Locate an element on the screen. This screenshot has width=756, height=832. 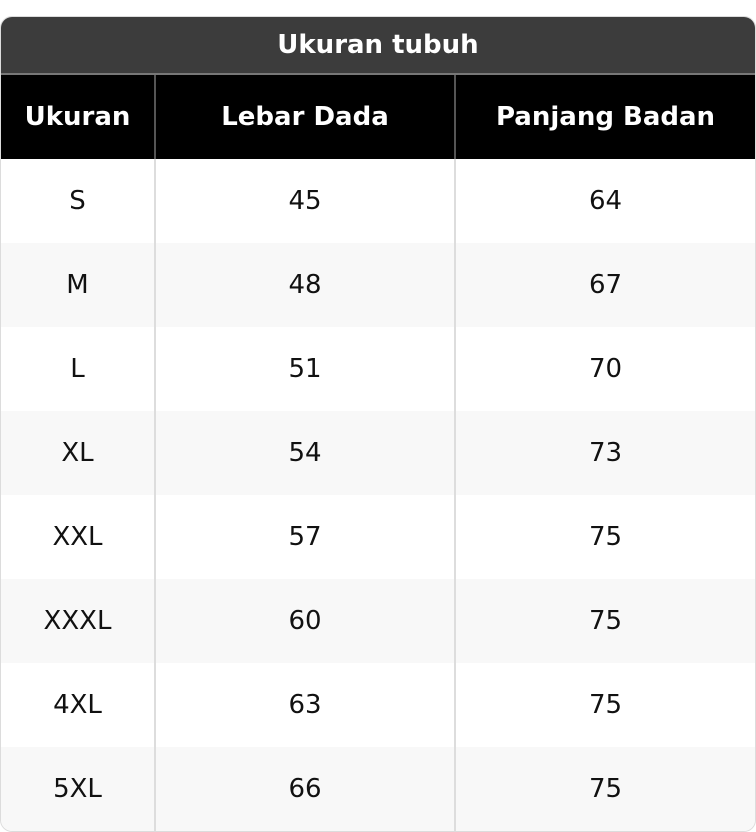
header-row: Ukuran Lebar Dada Panjang Badan is located at coordinates (378, 117).